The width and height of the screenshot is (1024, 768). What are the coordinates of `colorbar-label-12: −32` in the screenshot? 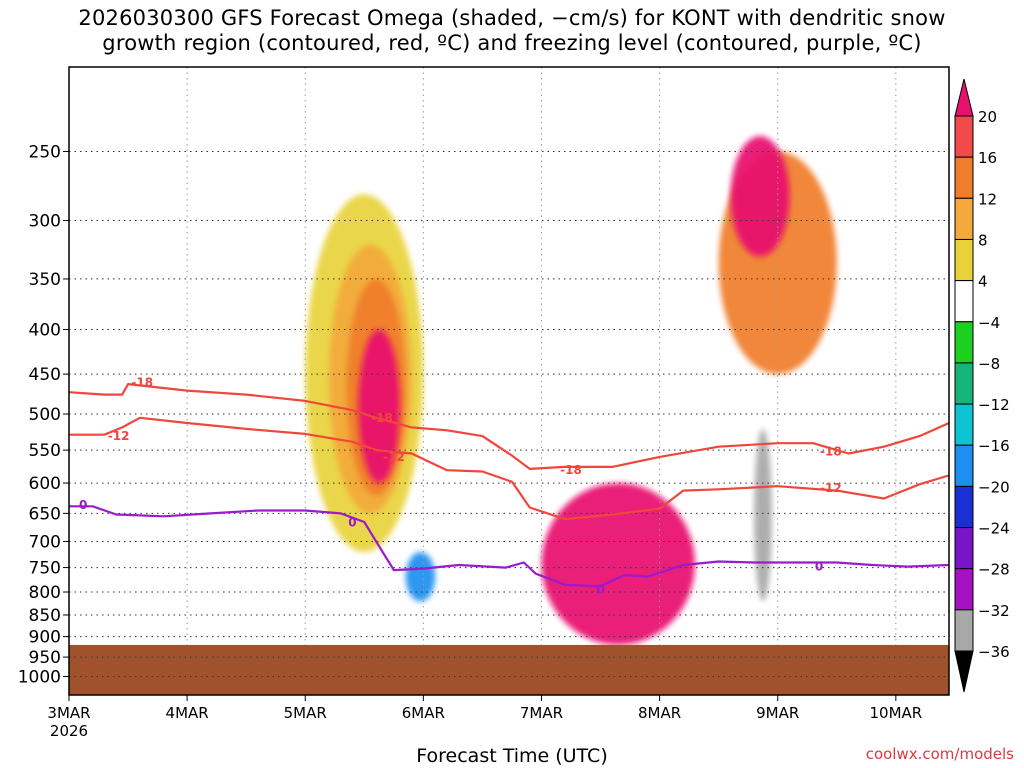 It's located at (994, 611).